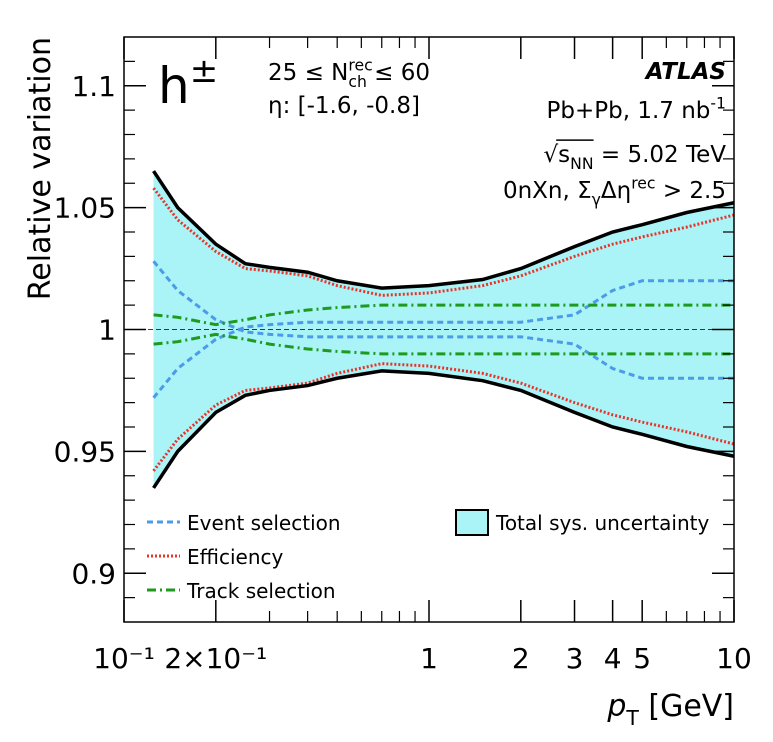 This screenshot has height=742, width=773. I want to click on annotation: ATLAS, so click(685, 72).